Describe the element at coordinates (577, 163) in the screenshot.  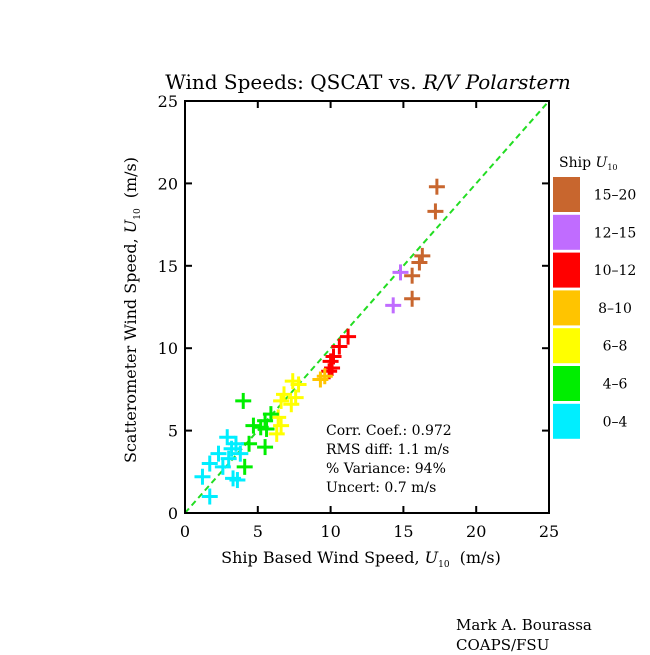
I see `legend-title-text: Ship` at that location.